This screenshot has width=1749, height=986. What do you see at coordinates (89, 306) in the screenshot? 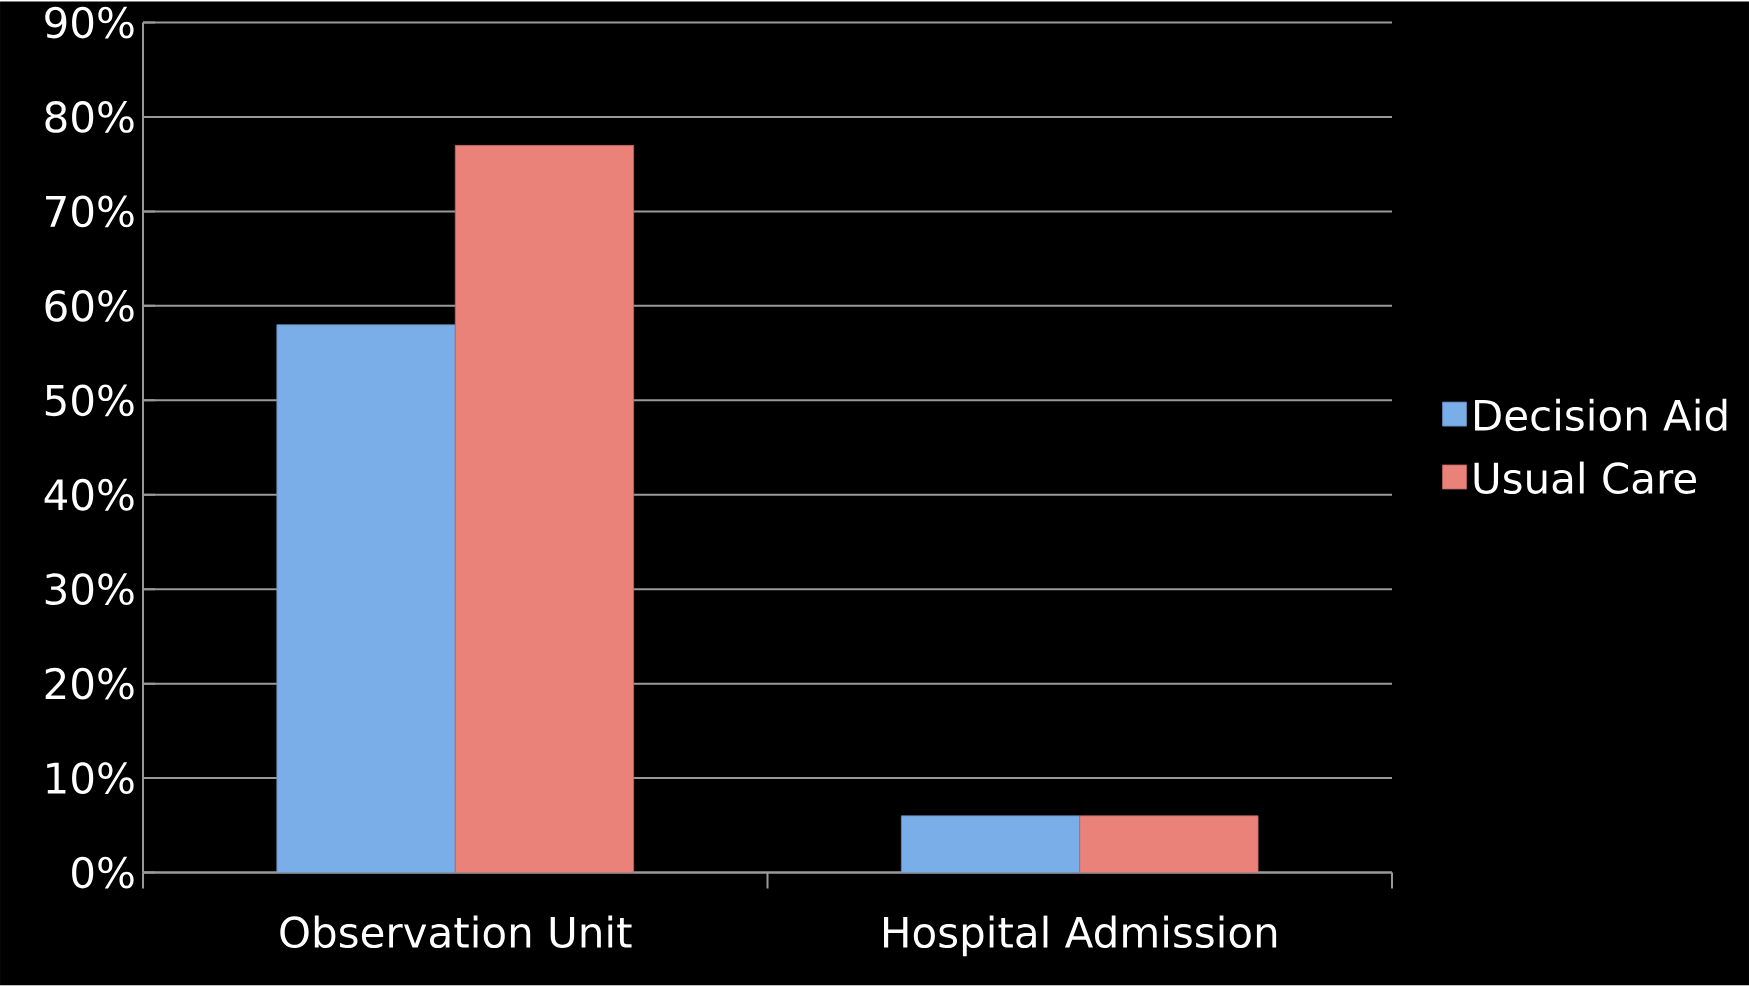
I see `y-tick-label: 60%` at bounding box center [89, 306].